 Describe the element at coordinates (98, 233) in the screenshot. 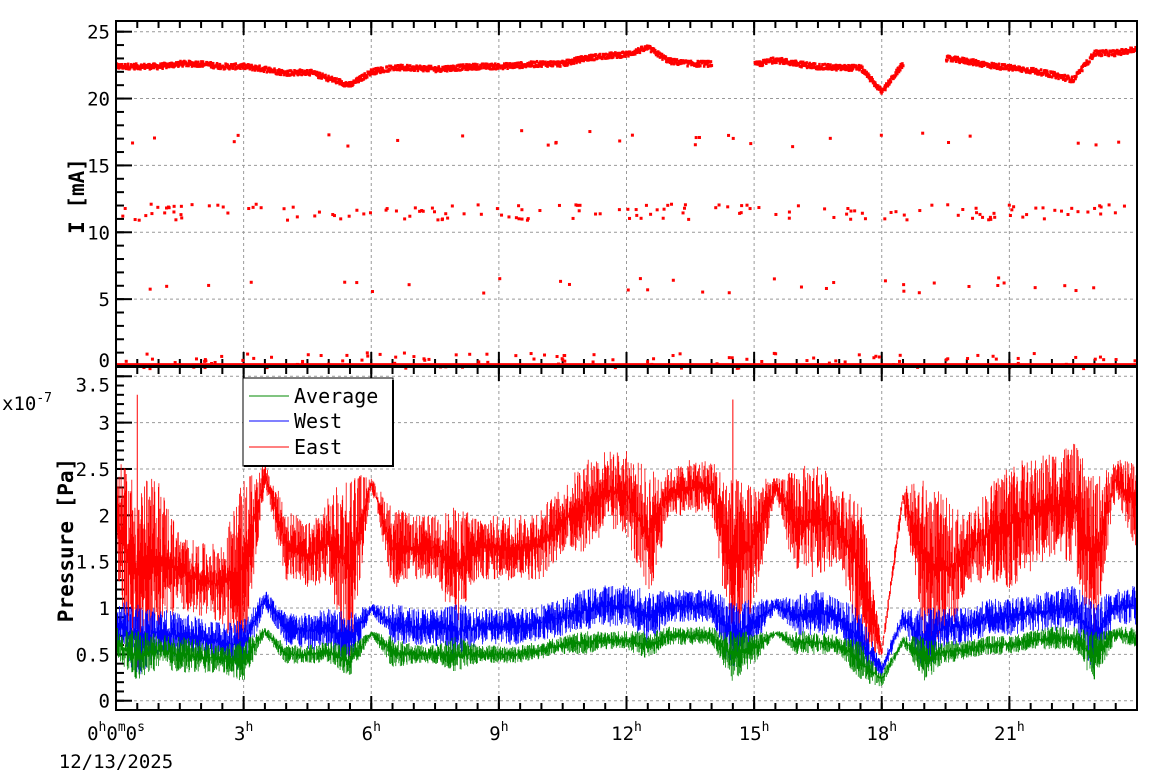

I see `y-tick-label: 10` at that location.